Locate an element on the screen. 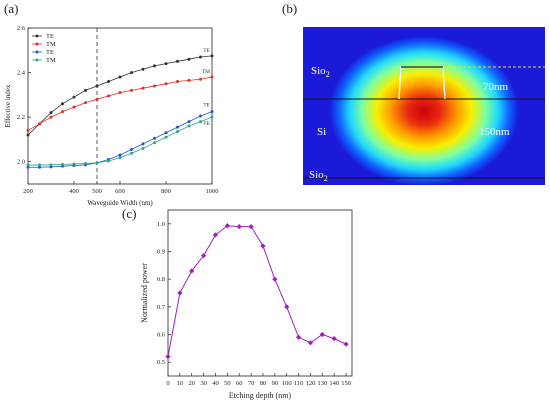 This screenshot has height=407, width=550. y-tick-label: 2.2 is located at coordinates (21, 117).